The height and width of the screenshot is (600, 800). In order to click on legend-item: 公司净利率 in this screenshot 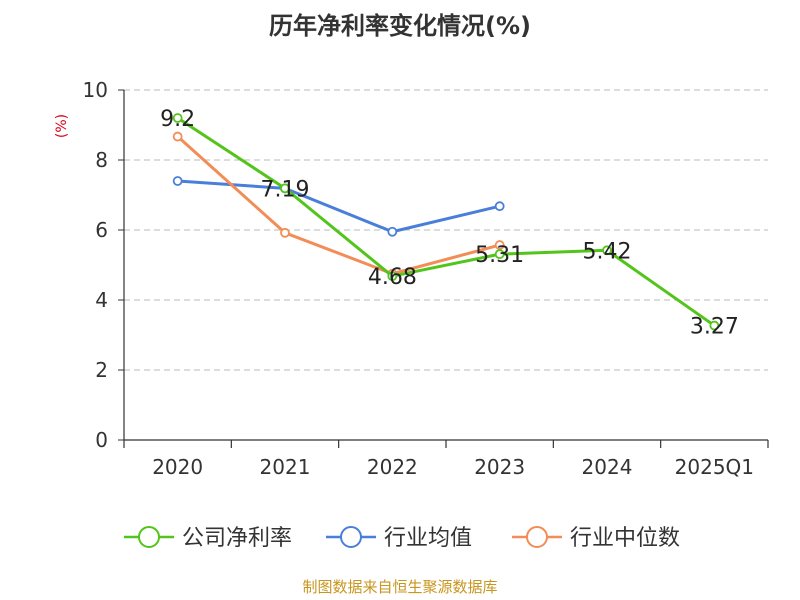, I will do `click(208, 538)`.